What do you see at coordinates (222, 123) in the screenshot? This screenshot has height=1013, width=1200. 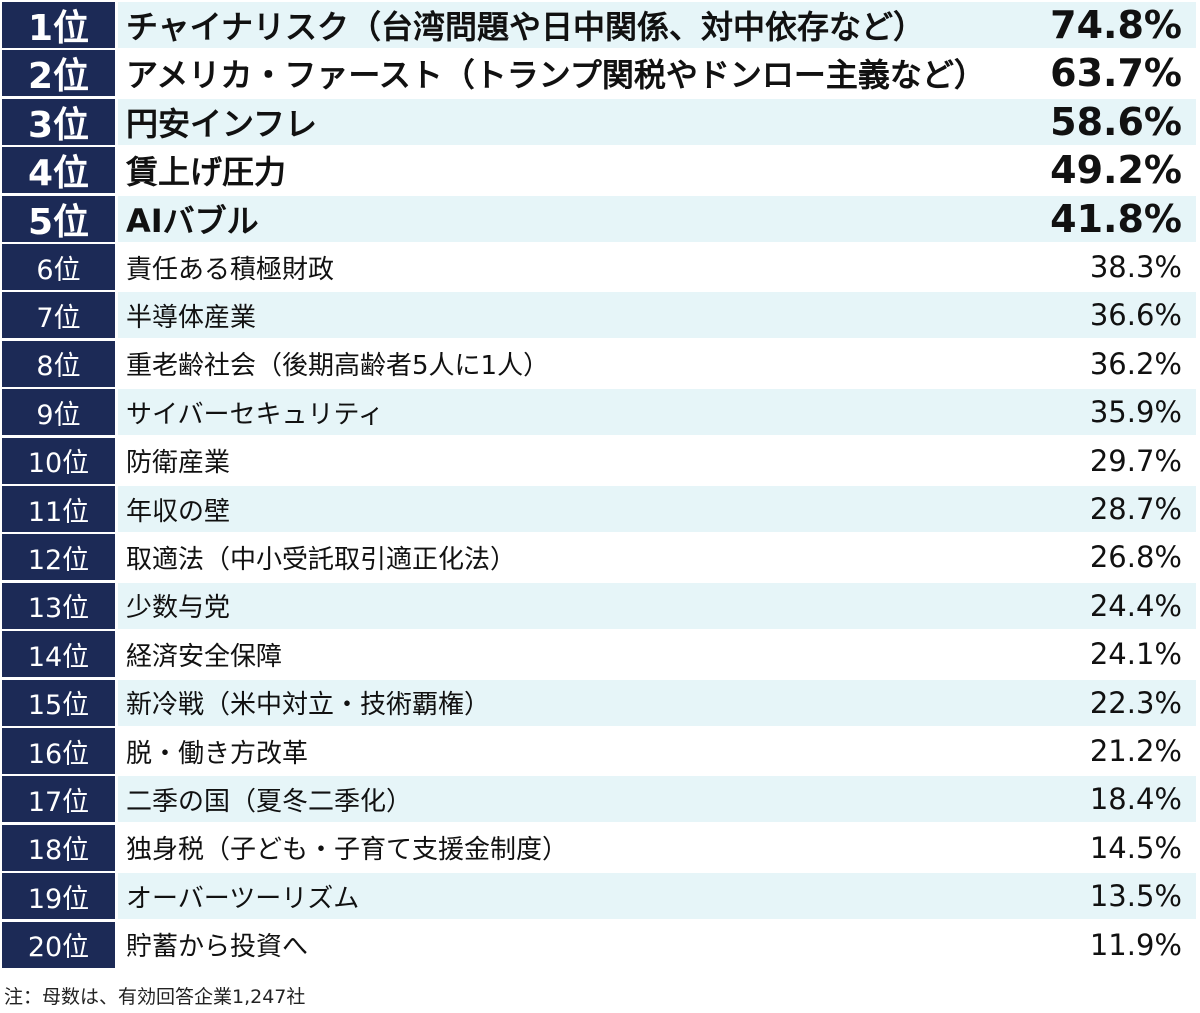 I see `item-label: 円安インフレ` at bounding box center [222, 123].